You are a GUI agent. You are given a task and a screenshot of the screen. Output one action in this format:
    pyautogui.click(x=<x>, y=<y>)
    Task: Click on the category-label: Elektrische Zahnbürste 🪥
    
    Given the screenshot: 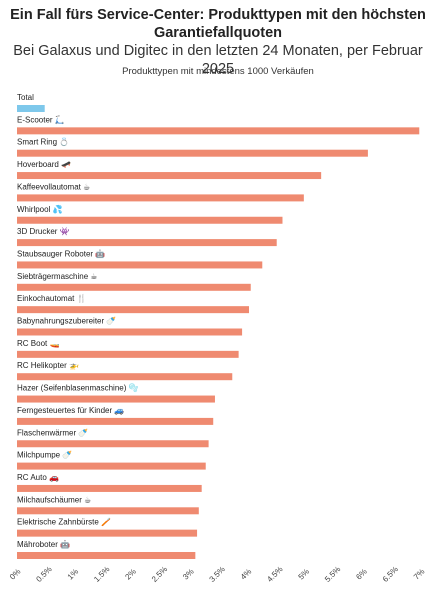 What is the action you would take?
    pyautogui.click(x=64, y=522)
    